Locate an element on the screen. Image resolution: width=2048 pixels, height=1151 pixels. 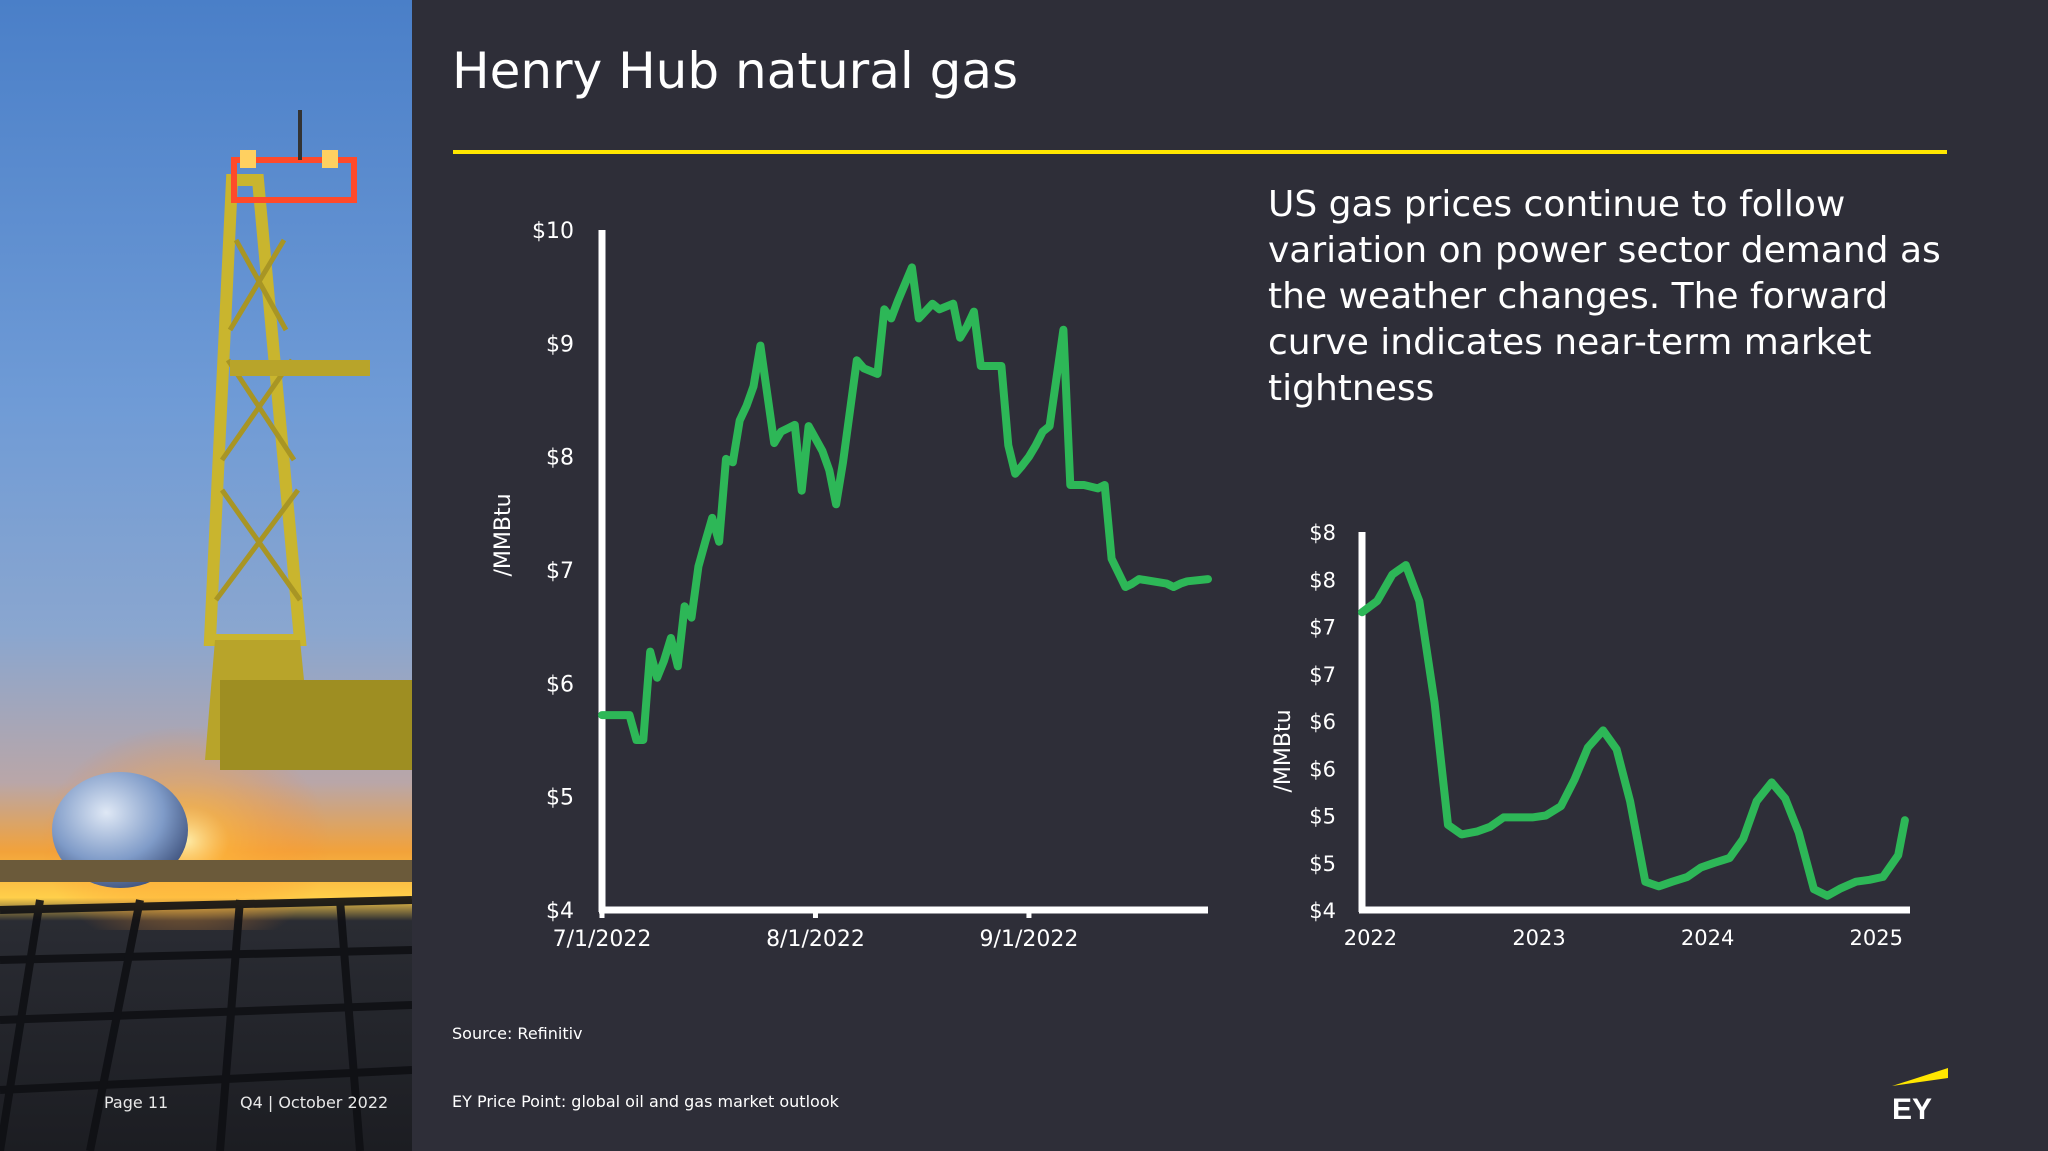
x-tick-label: 2023 is located at coordinates (1538, 938).